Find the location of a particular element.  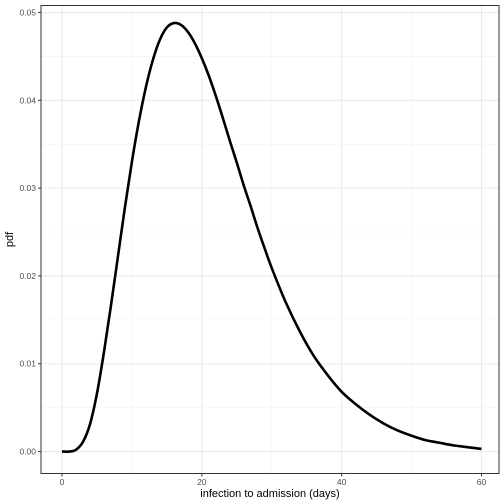

x-tick-label: 60 is located at coordinates (482, 482).